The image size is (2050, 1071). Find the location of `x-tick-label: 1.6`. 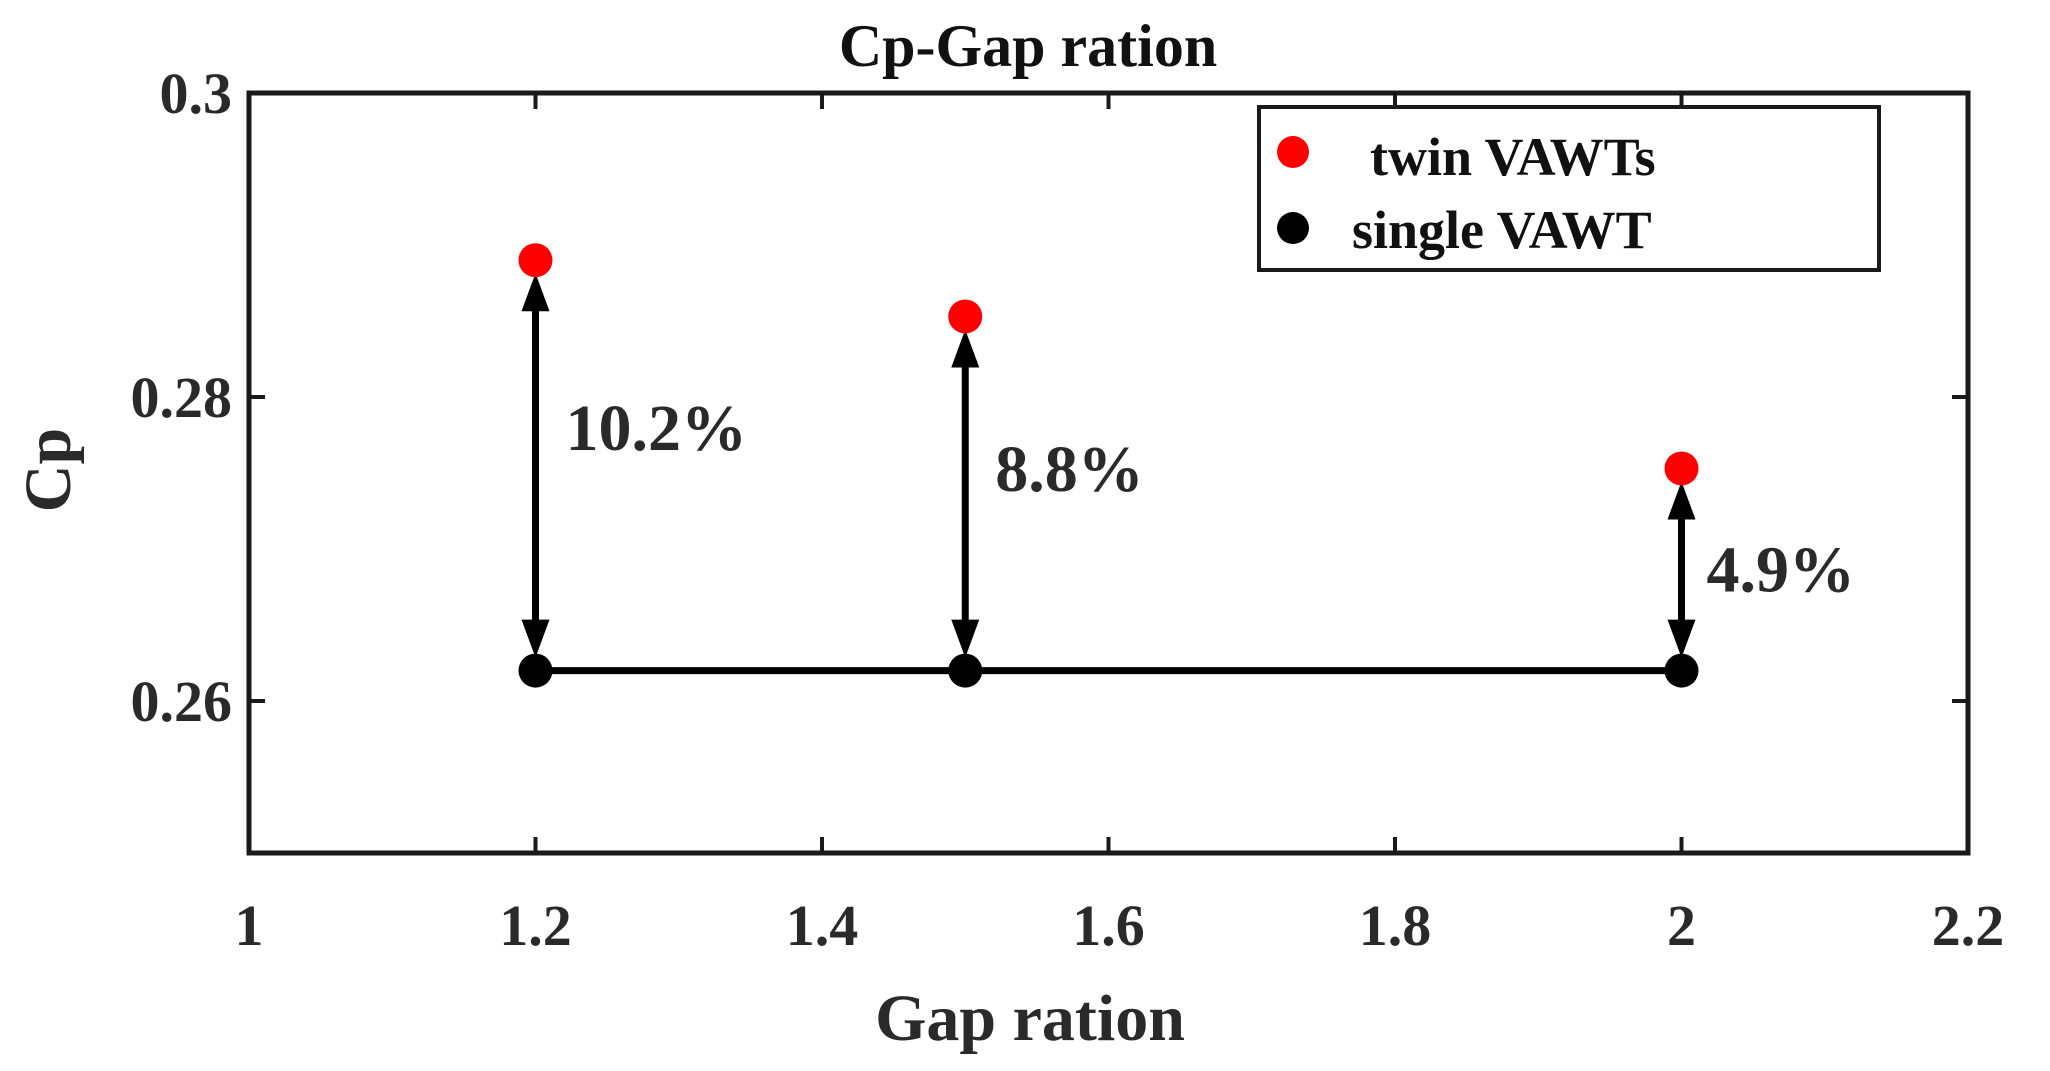

x-tick-label: 1.6 is located at coordinates (1108, 925).